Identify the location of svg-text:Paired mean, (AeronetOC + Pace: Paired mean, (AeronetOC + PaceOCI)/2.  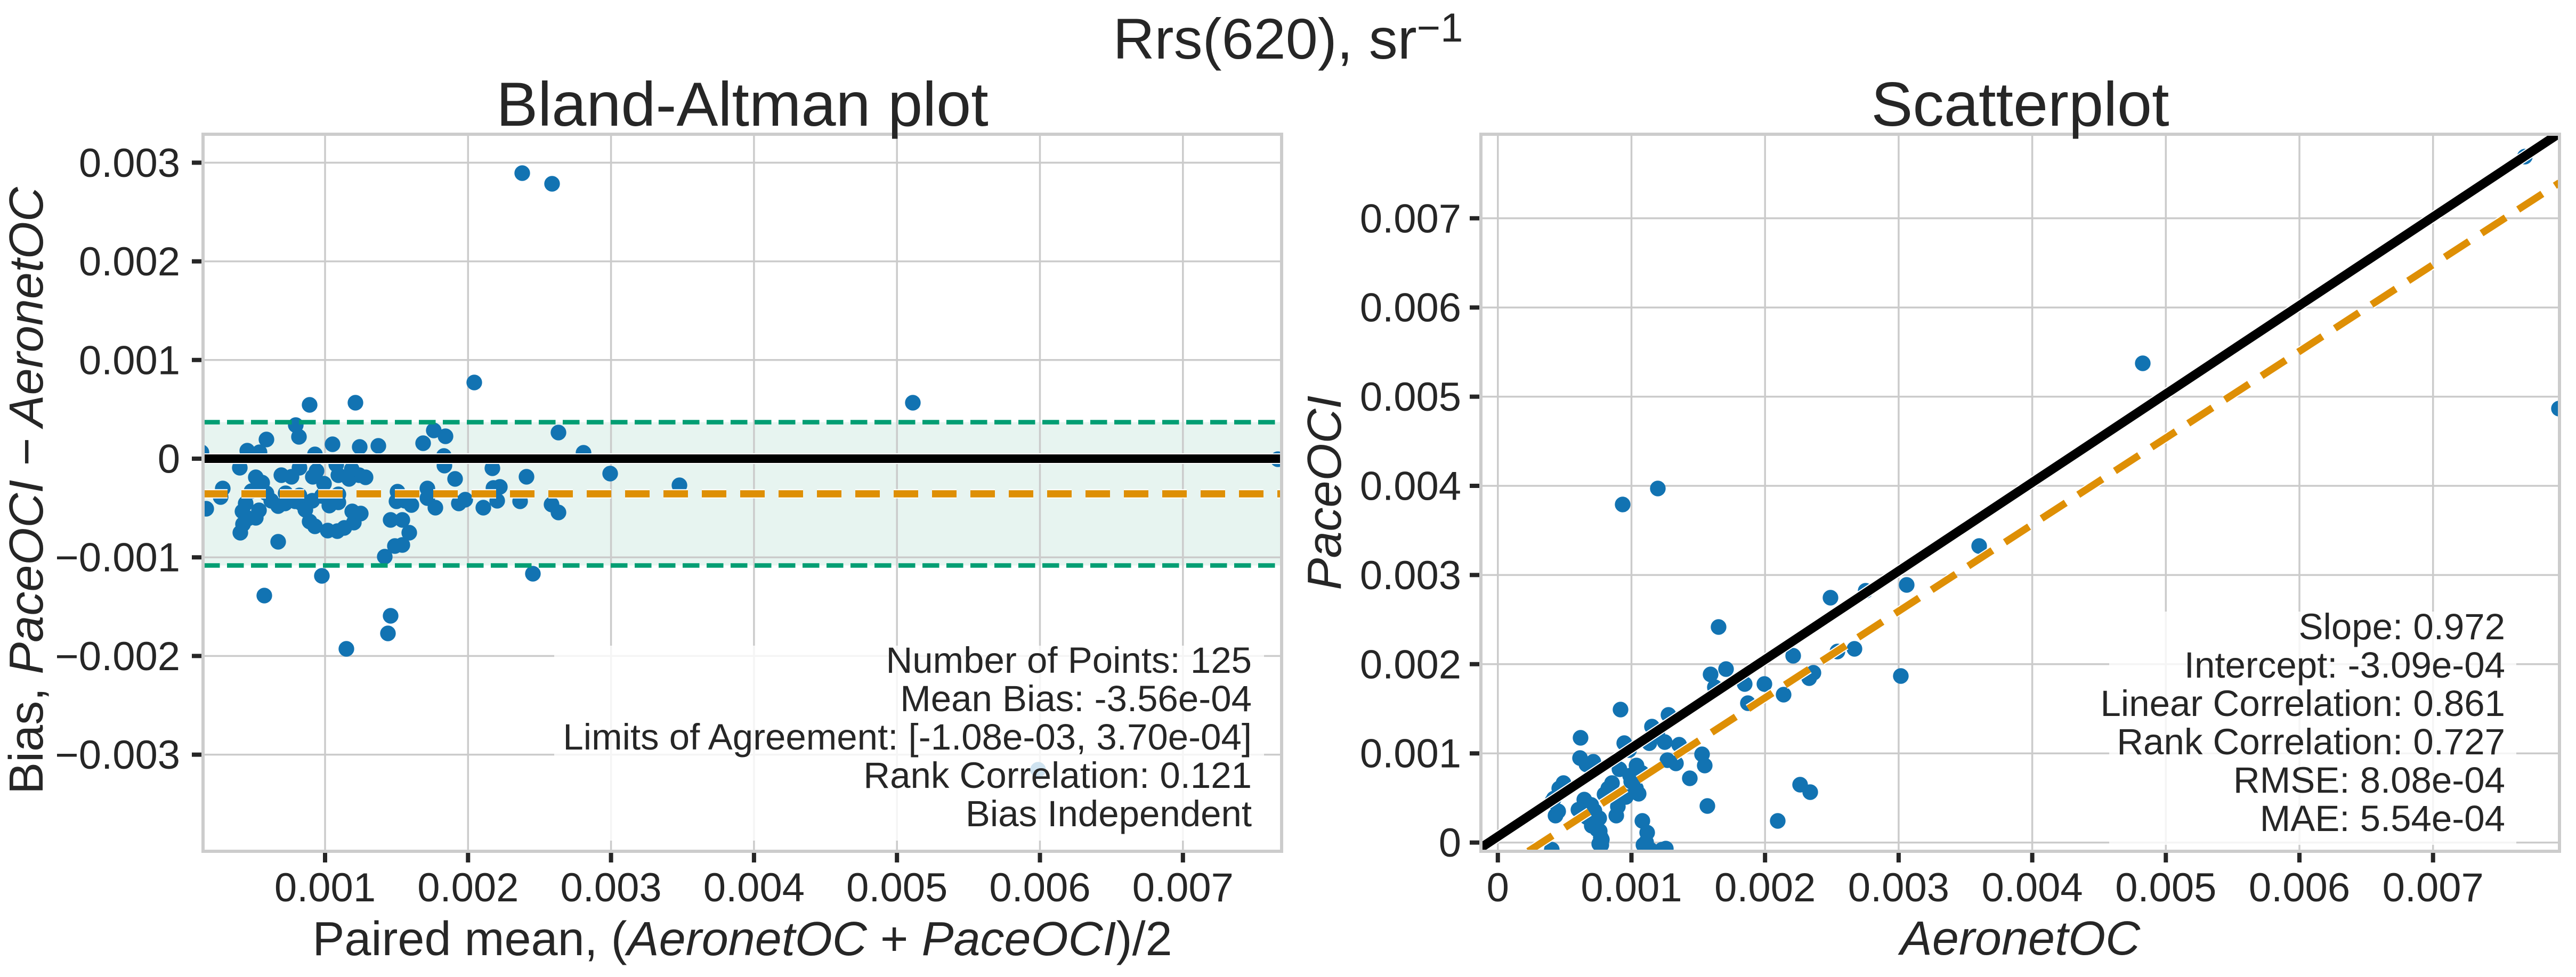
(742, 940).